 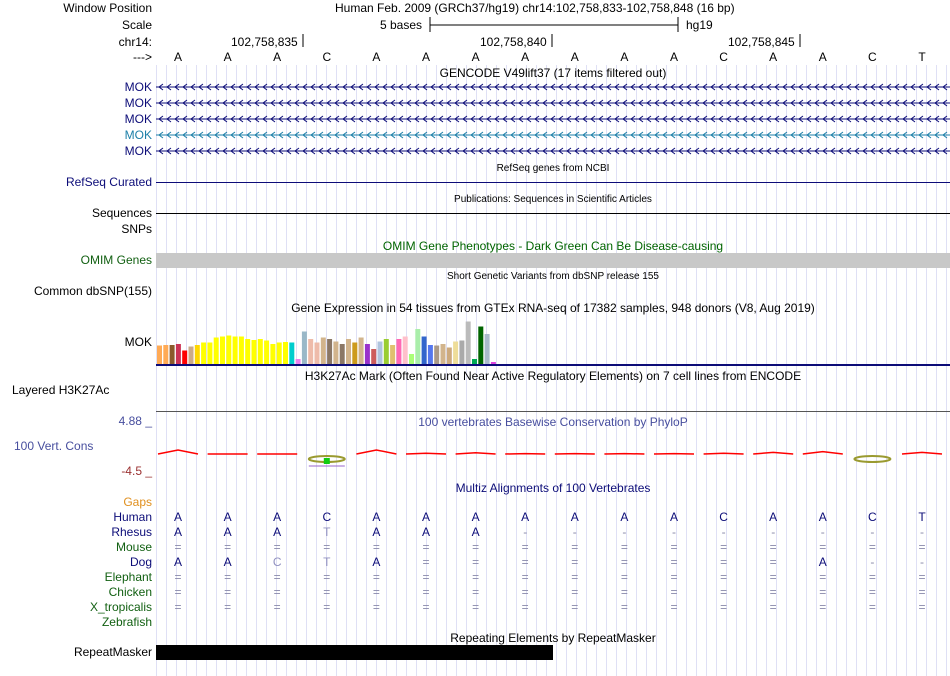 What do you see at coordinates (553, 260) in the screenshot?
I see `omim-feature-bar` at bounding box center [553, 260].